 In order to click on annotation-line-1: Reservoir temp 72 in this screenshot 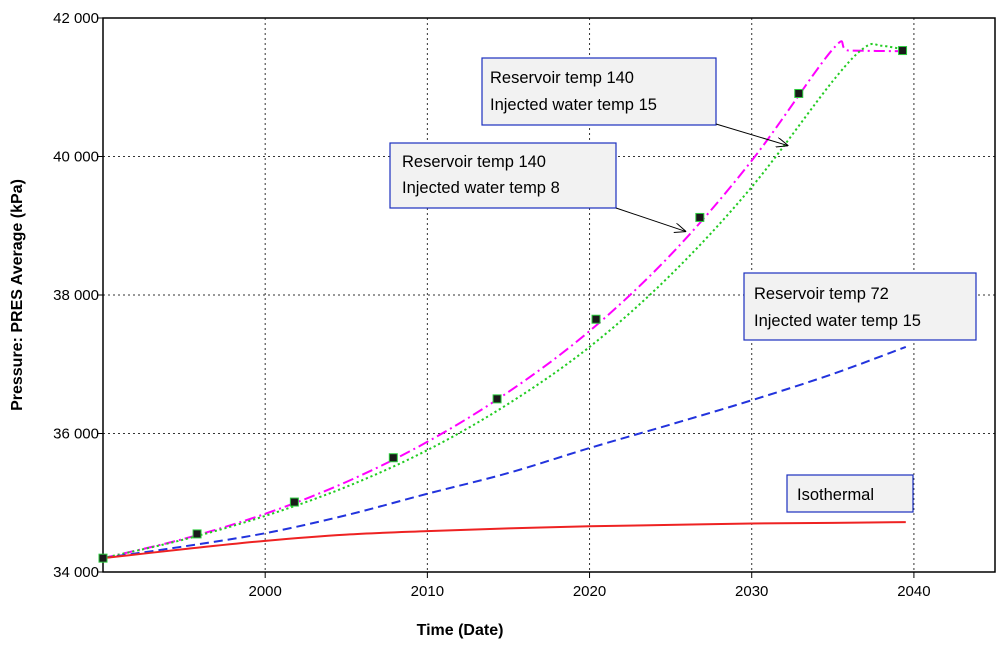, I will do `click(821, 294)`.